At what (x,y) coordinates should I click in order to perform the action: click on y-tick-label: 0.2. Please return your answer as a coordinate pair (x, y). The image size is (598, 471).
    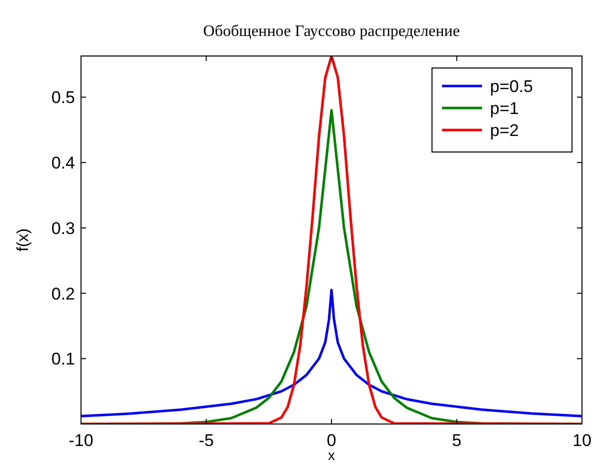
    Looking at the image, I should click on (63, 294).